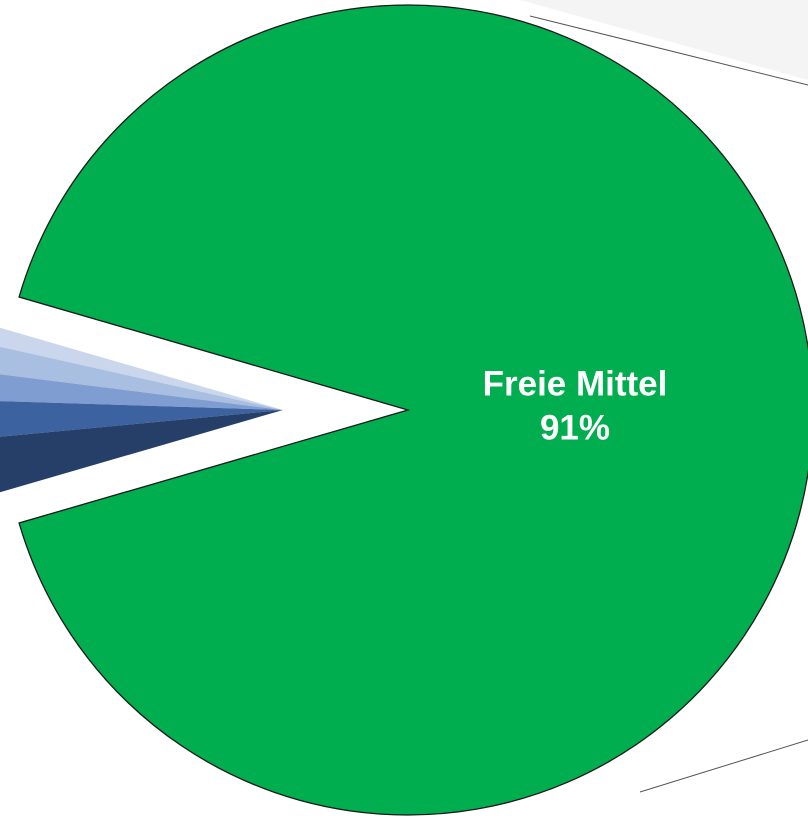 Image resolution: width=808 pixels, height=821 pixels. Describe the element at coordinates (575, 427) in the screenshot. I see `slice-value-label: 91%` at that location.